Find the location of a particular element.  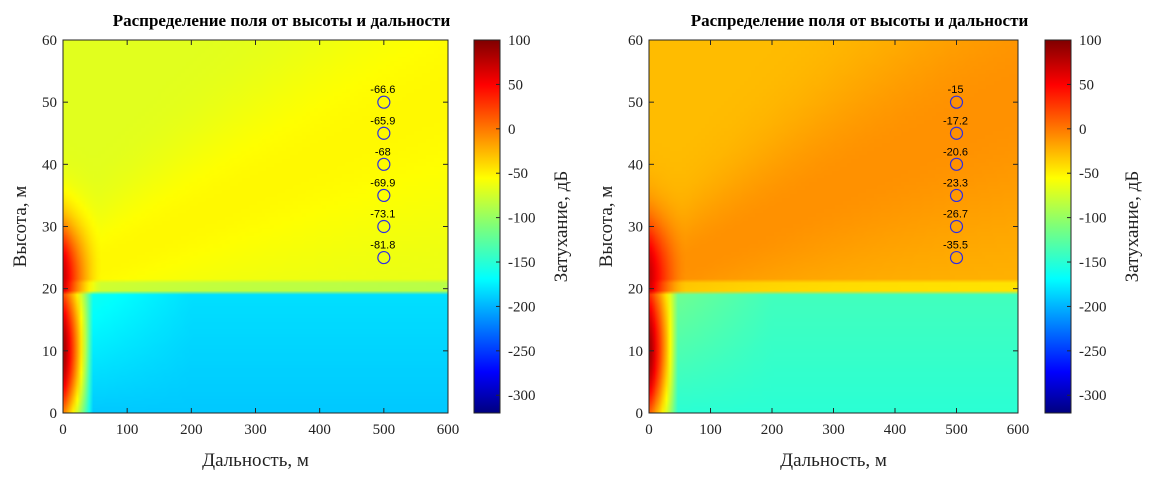

probe-marker-label: -17.2 is located at coordinates (955, 121).